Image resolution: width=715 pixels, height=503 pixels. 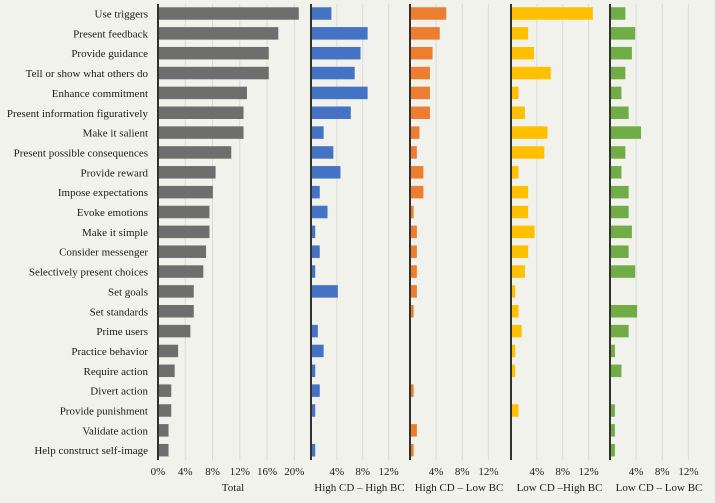 I want to click on category-label: Present possible consequences, so click(x=81, y=153).